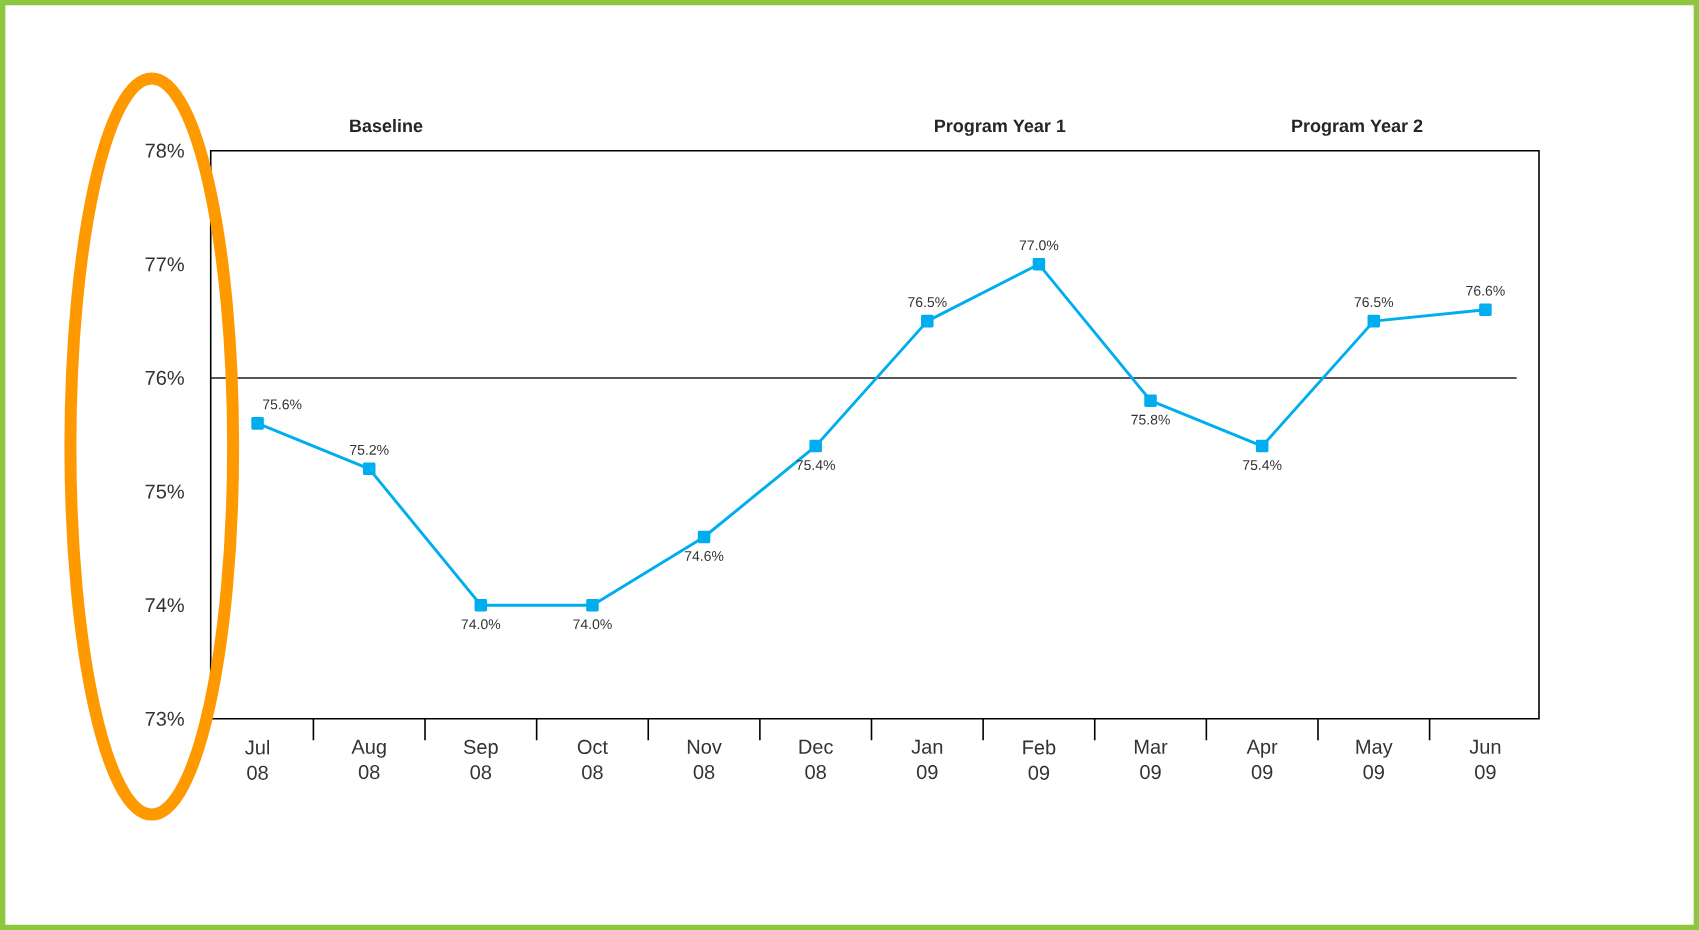 This screenshot has width=1699, height=930. Describe the element at coordinates (1039, 245) in the screenshot. I see `data-label: 77.0%` at that location.